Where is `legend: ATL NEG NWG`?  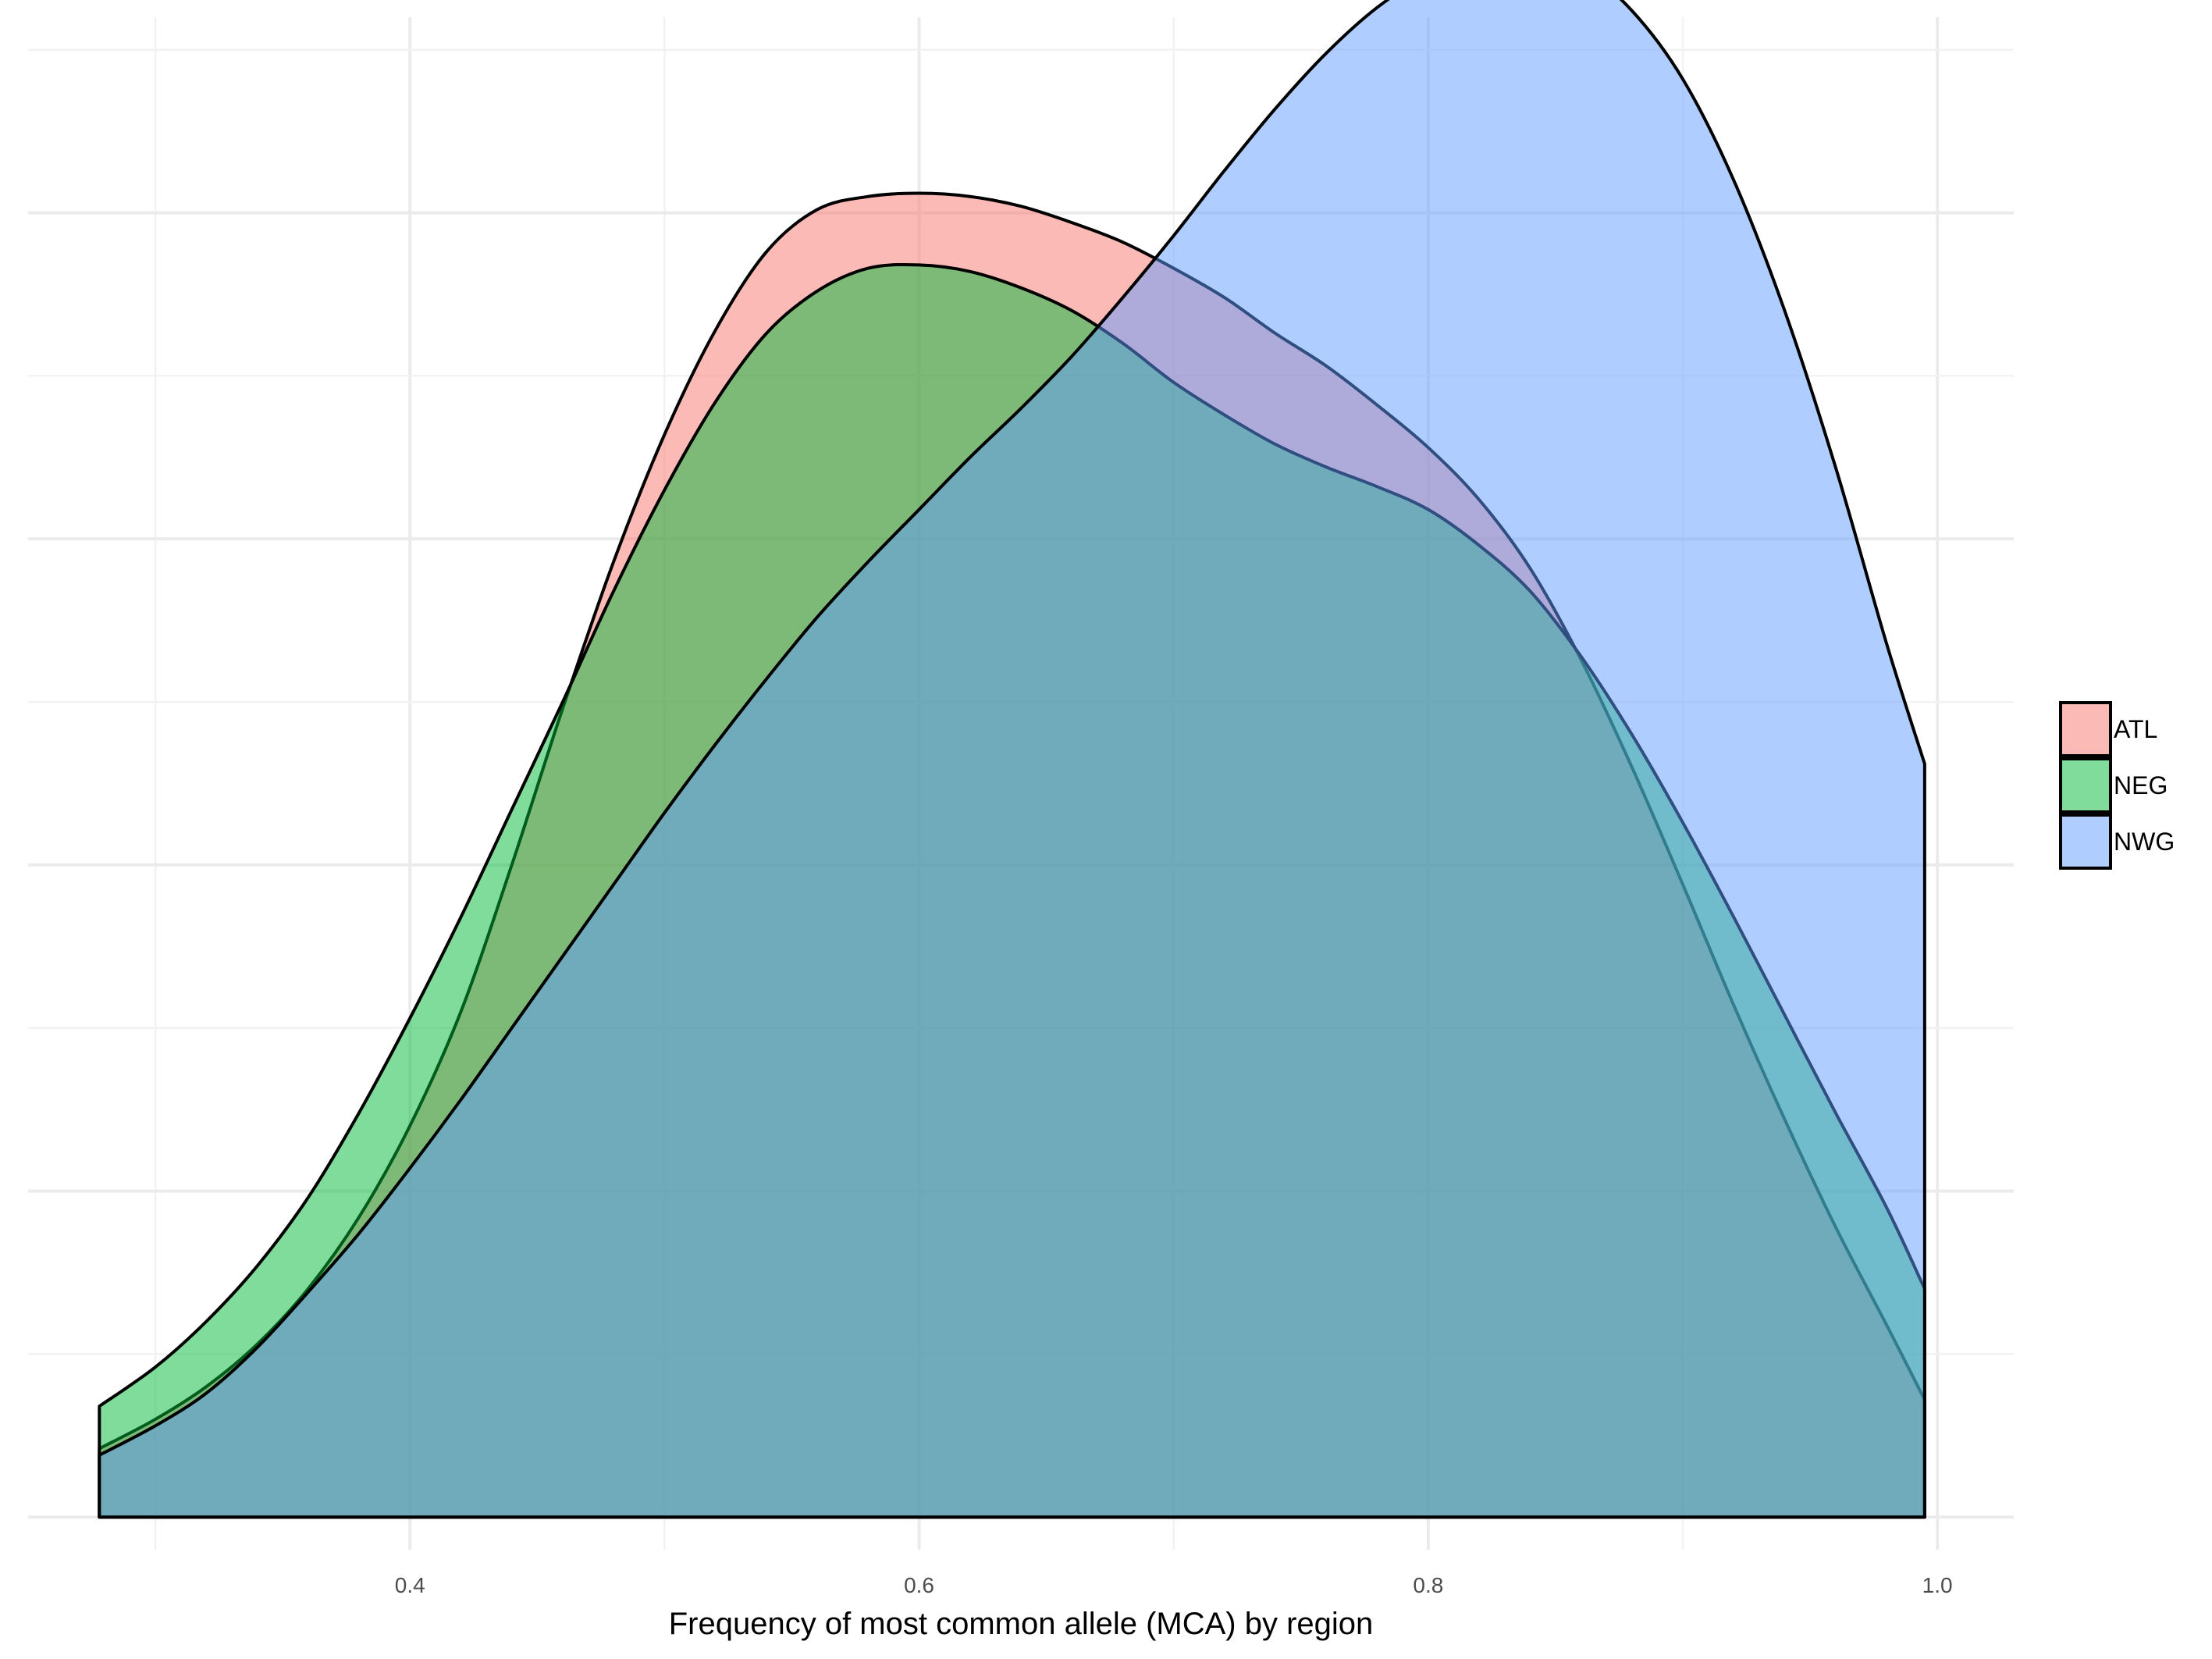 legend: ATL NEG NWG is located at coordinates (2117, 785).